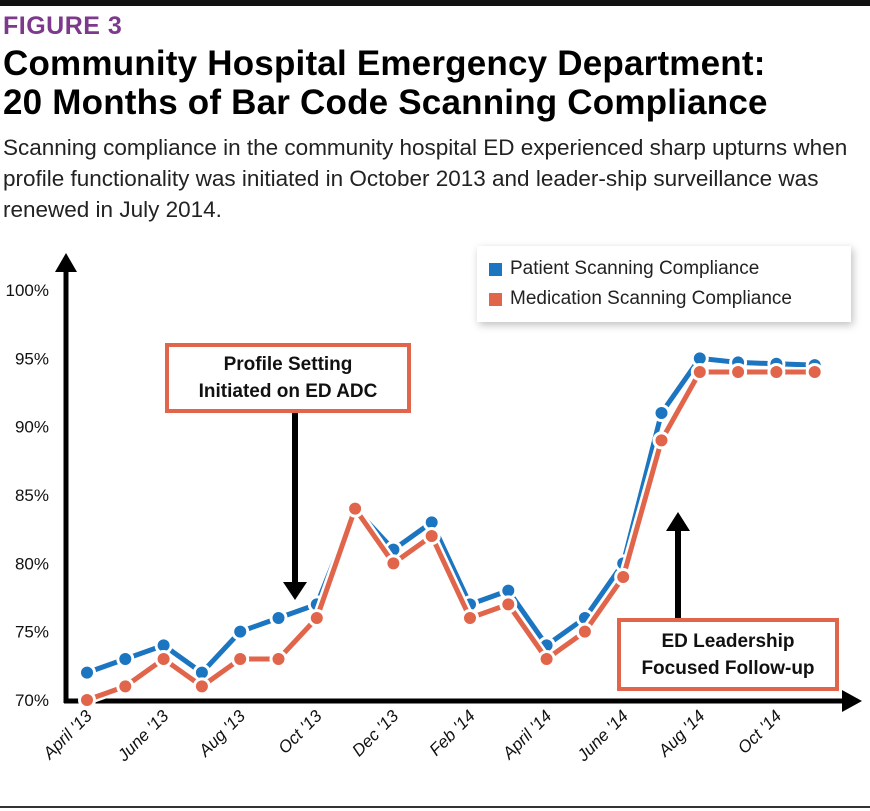 This screenshot has width=870, height=811. What do you see at coordinates (728, 654) in the screenshot?
I see `annotation-ed-leadership: ED Leadership Focused Follow-up` at bounding box center [728, 654].